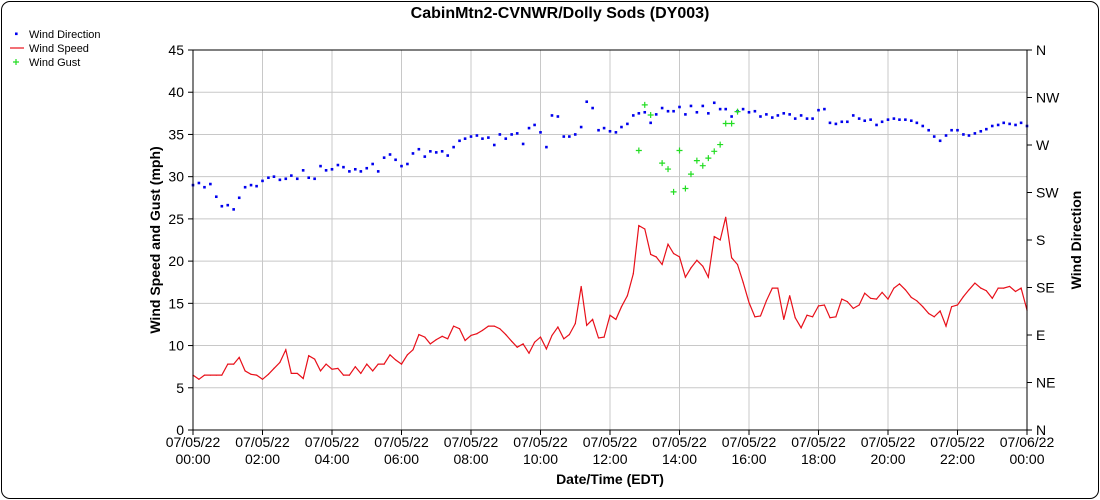  I want to click on y-tick-label: 15, so click(176, 303).